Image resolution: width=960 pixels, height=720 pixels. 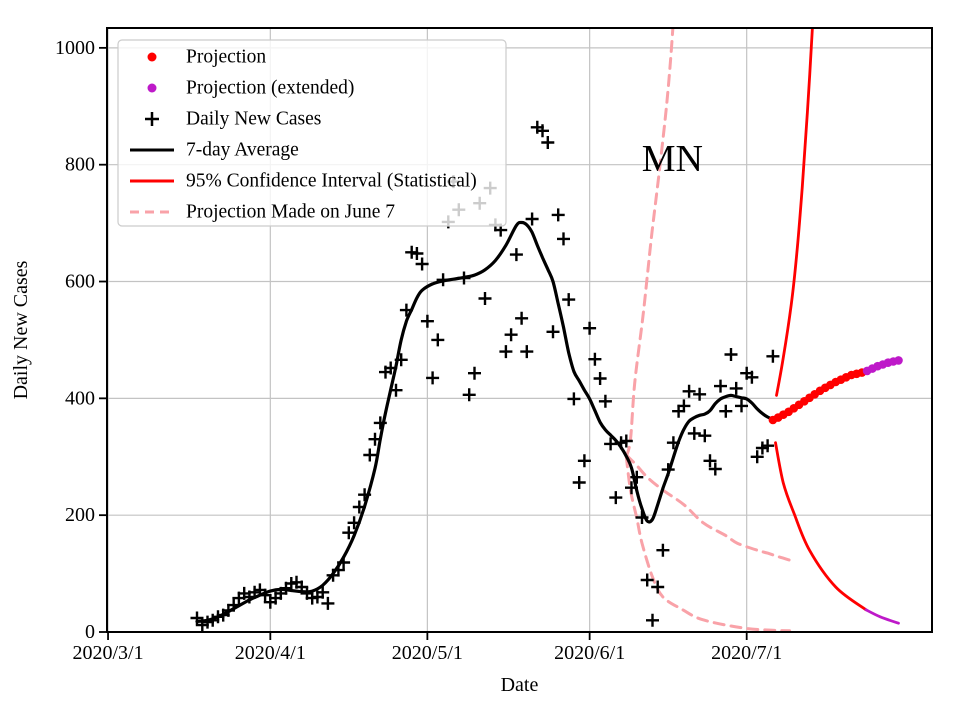 What do you see at coordinates (90, 632) in the screenshot?
I see `y-axis-tick-label: 0` at bounding box center [90, 632].